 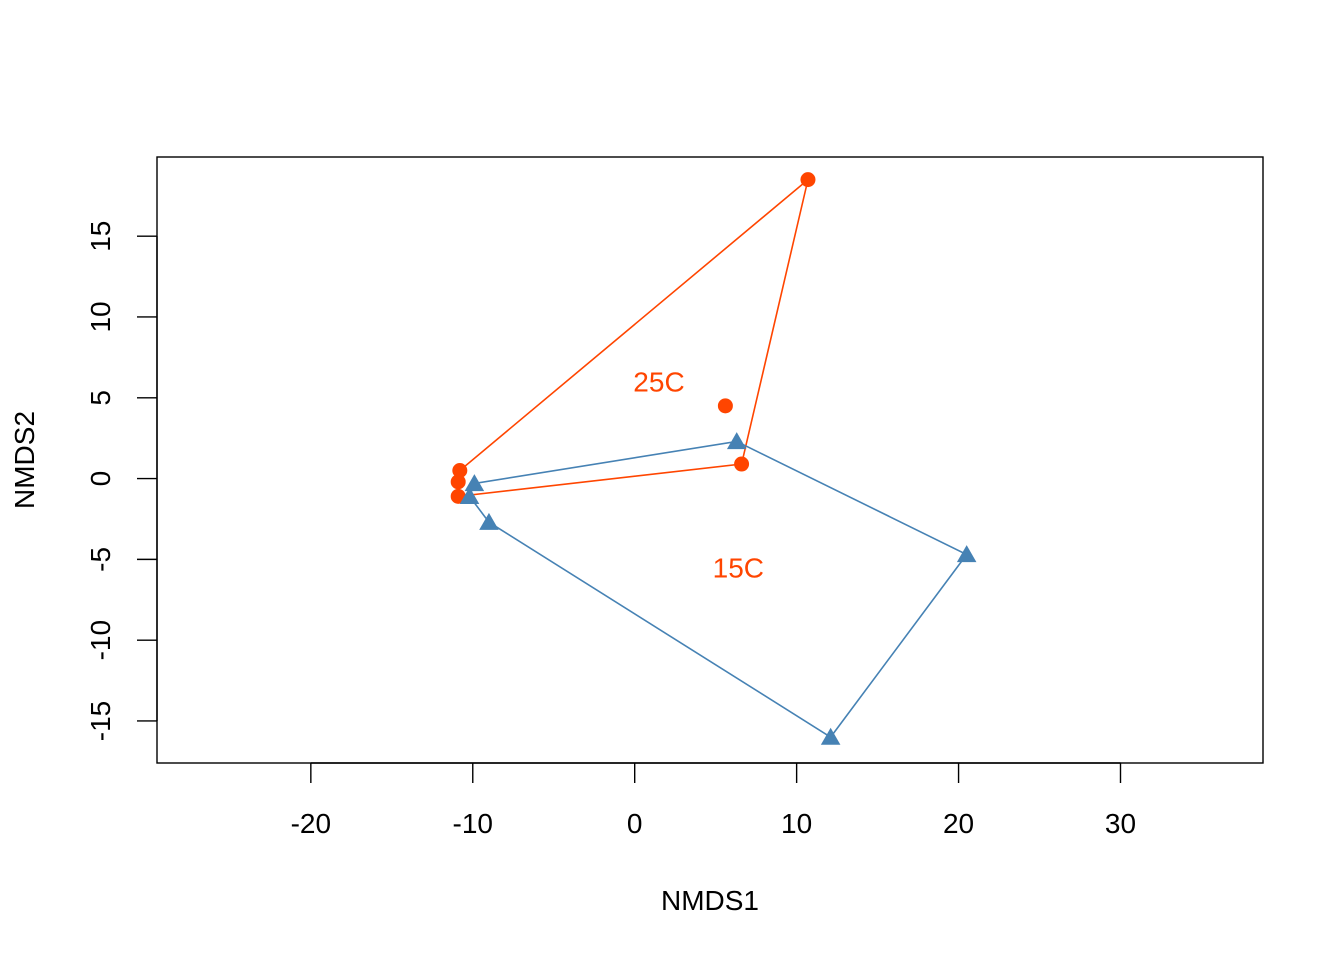 I want to click on y-axis-label: NMDS2, so click(x=24, y=460).